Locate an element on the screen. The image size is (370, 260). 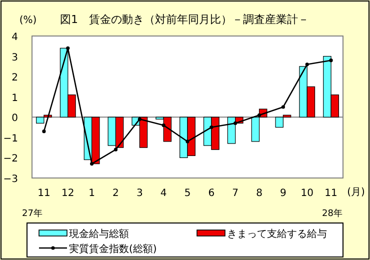
y-tick-label: 0 is located at coordinates (15, 118).